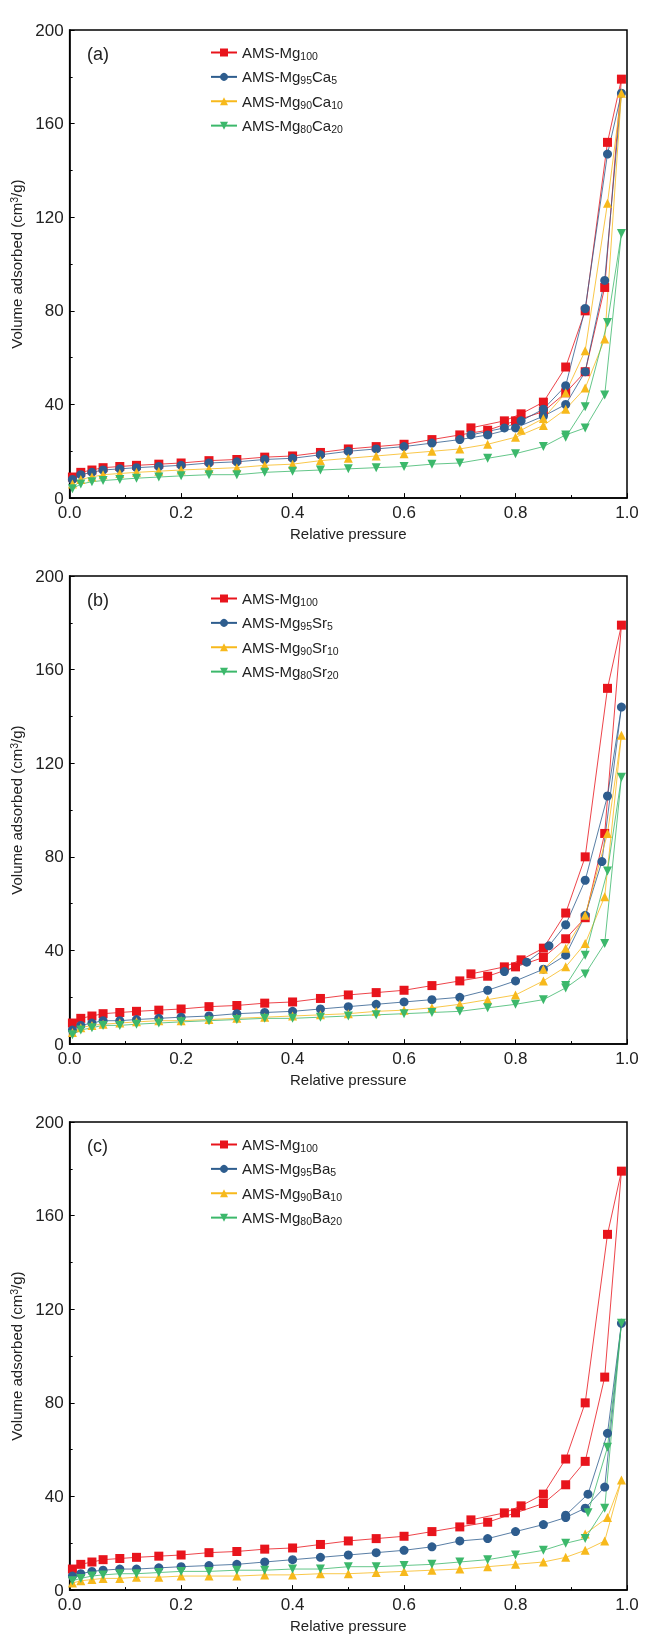  Describe the element at coordinates (98, 600) in the screenshot. I see `text: (b)` at that location.